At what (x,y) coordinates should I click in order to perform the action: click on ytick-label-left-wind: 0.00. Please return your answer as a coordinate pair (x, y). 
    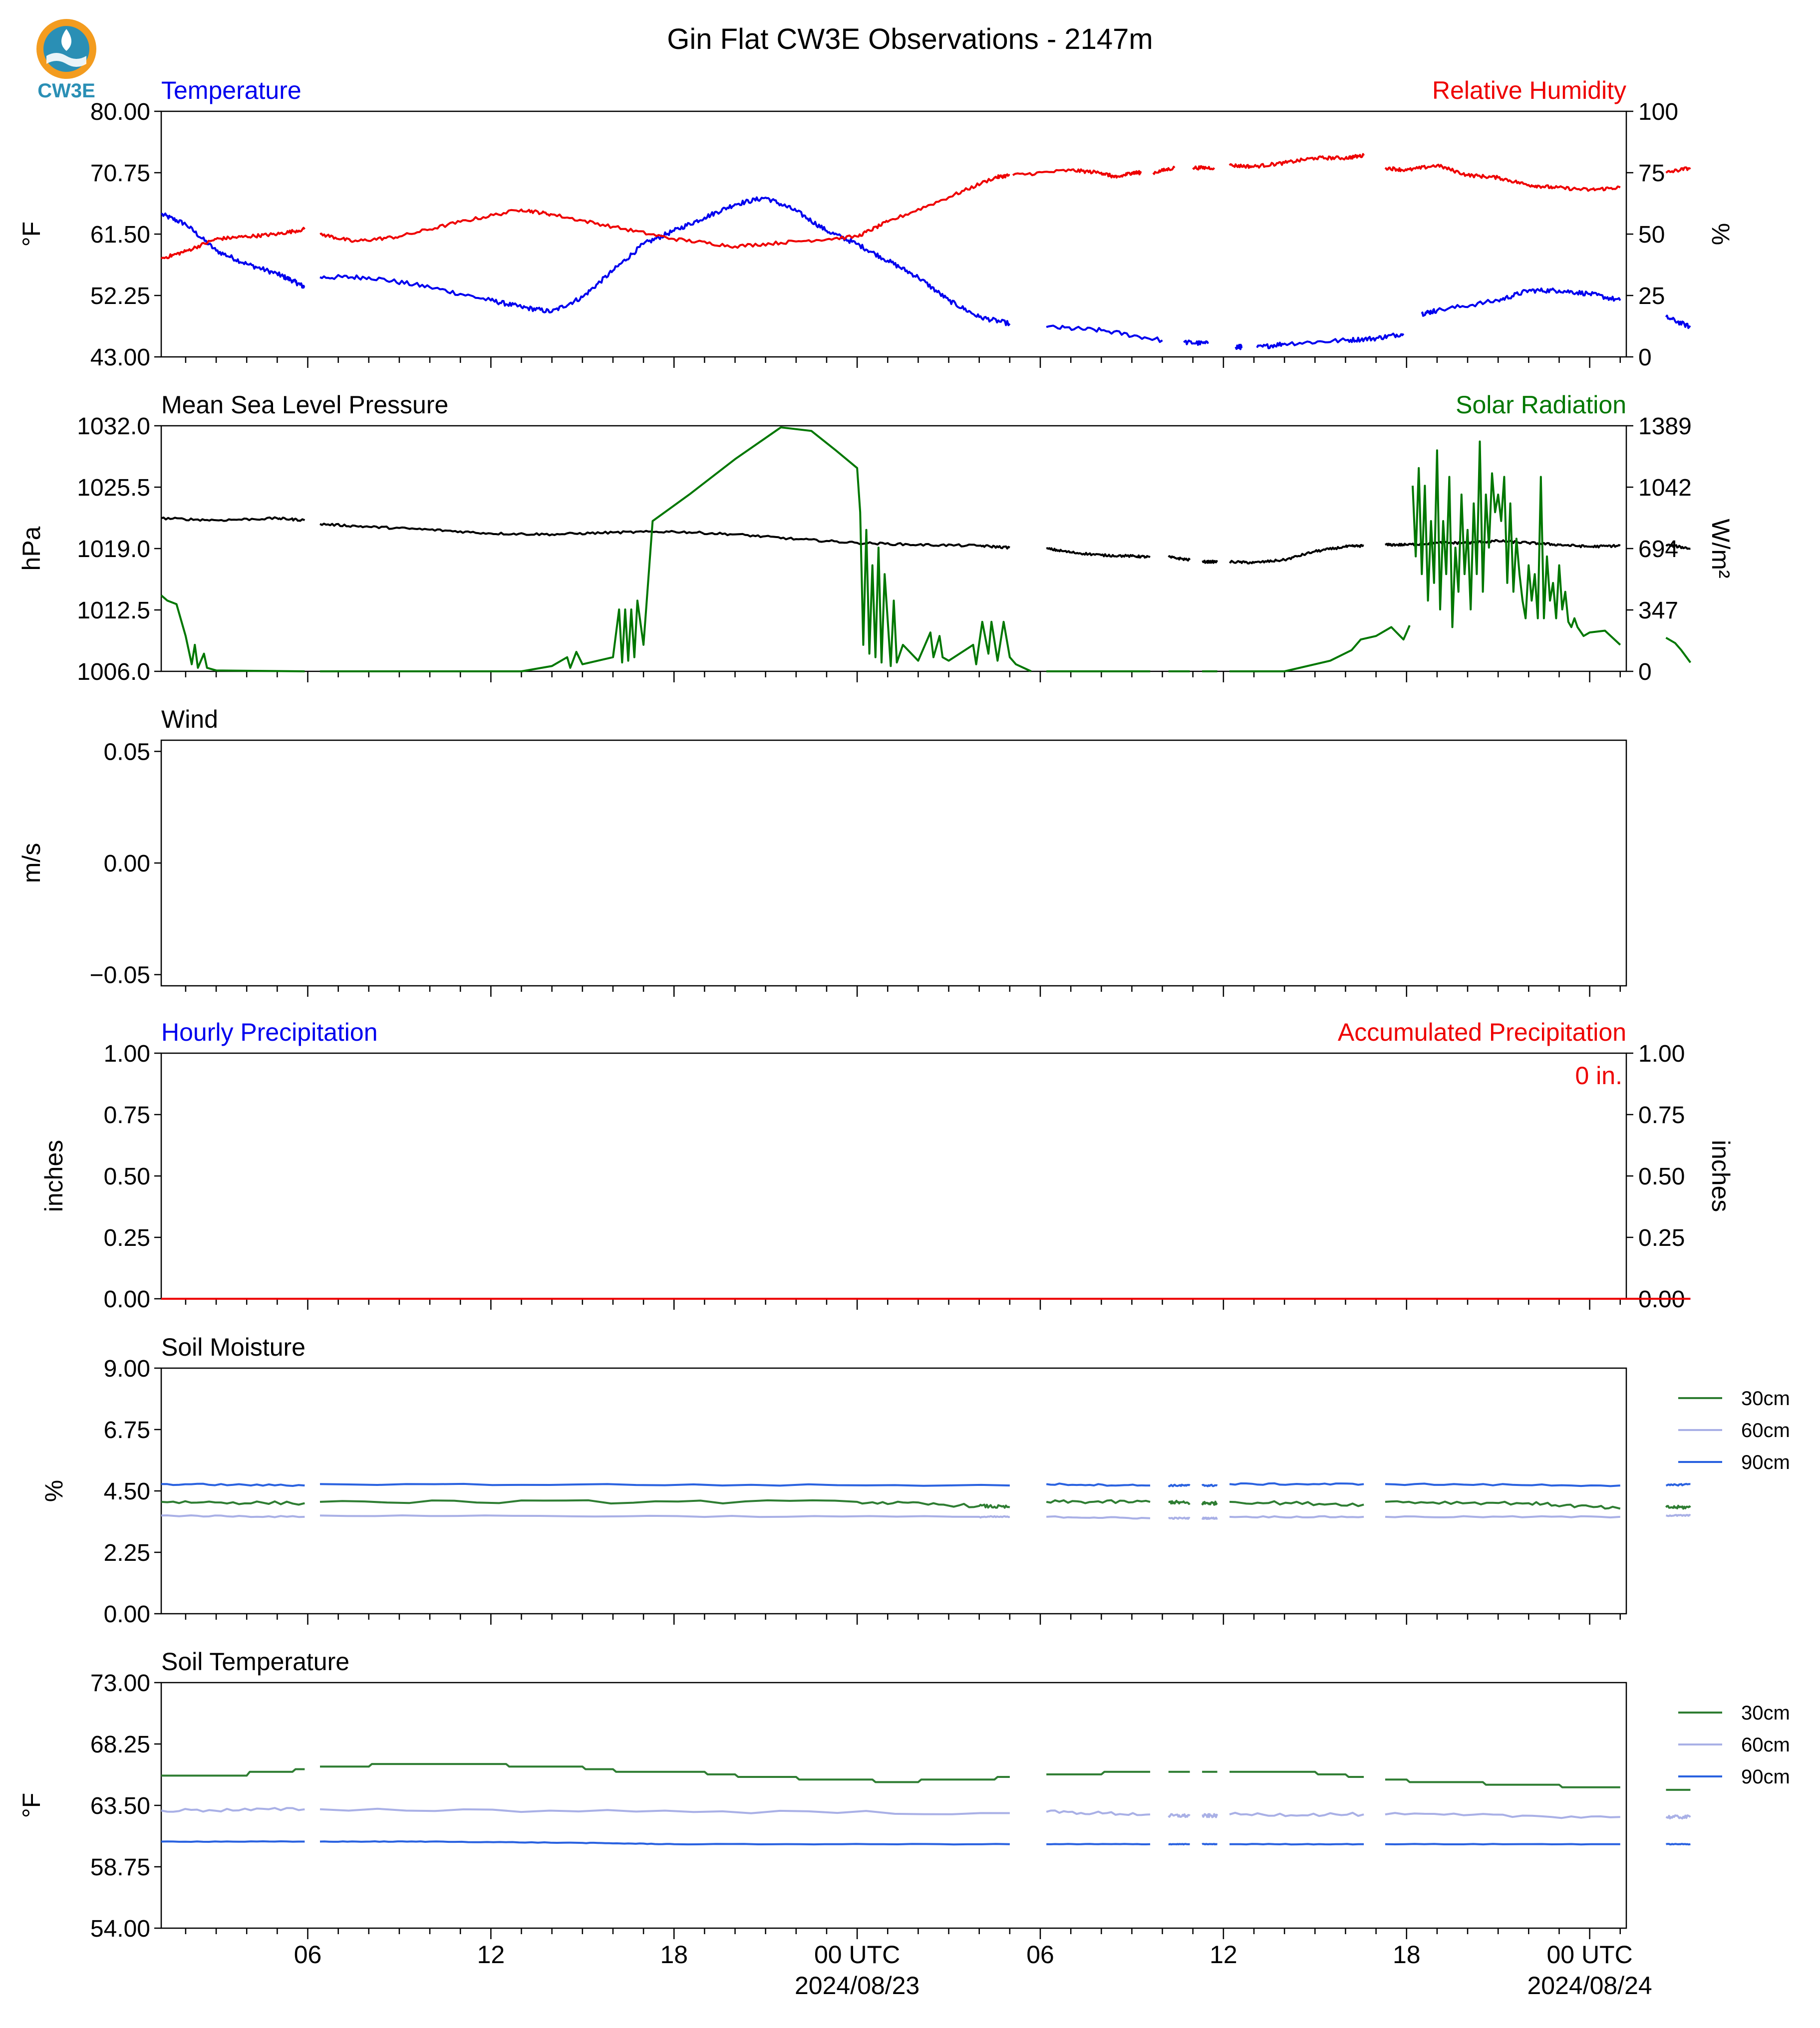
    Looking at the image, I should click on (127, 864).